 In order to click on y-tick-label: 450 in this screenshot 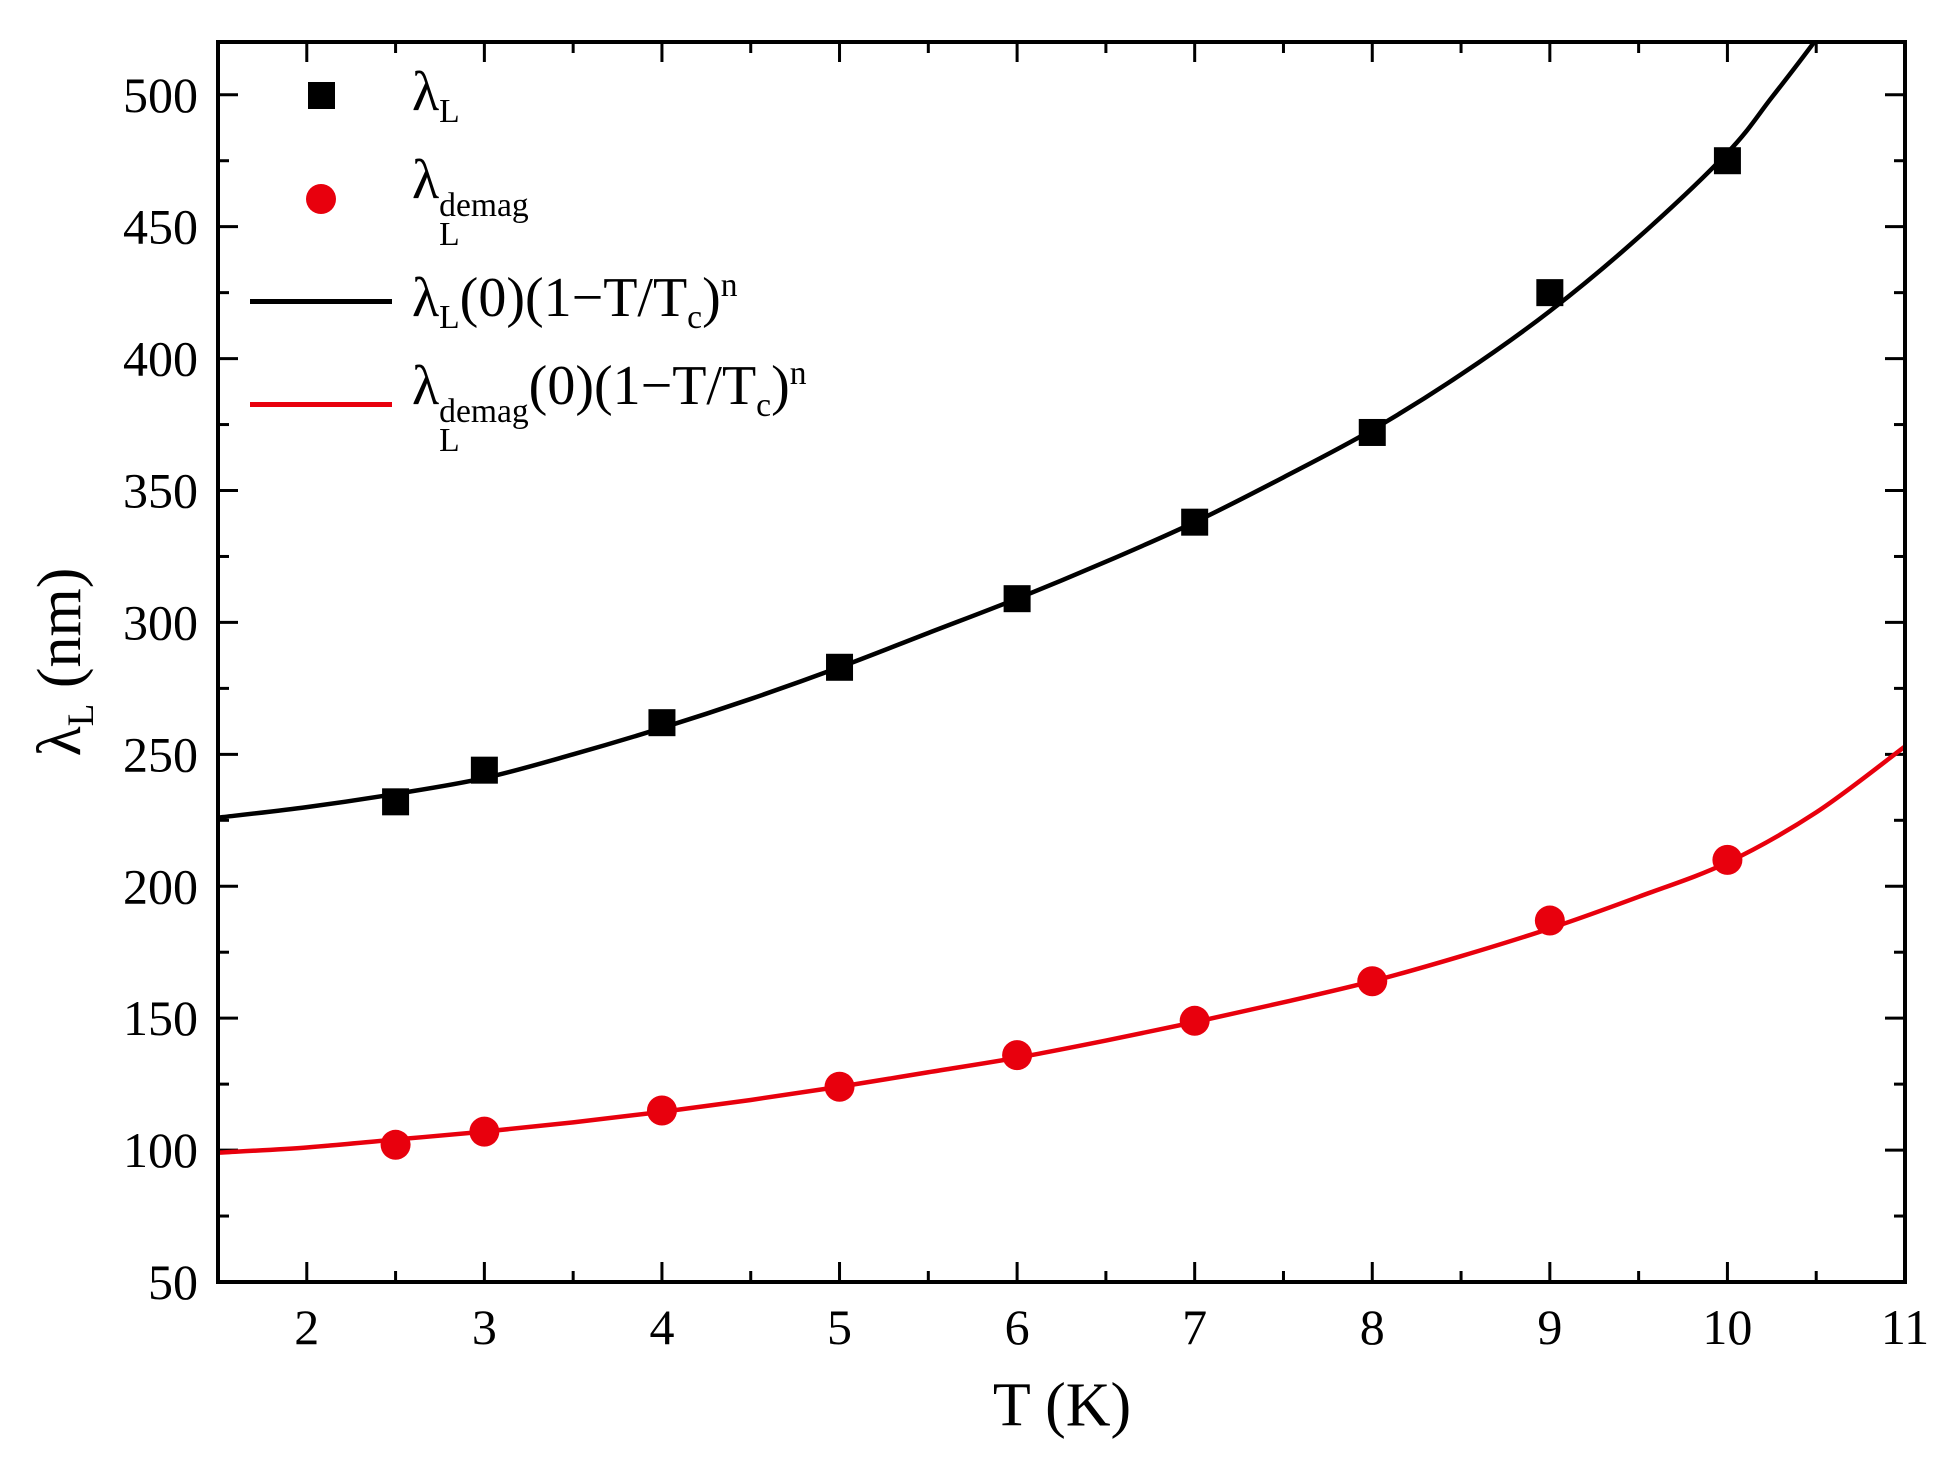, I will do `click(160, 227)`.